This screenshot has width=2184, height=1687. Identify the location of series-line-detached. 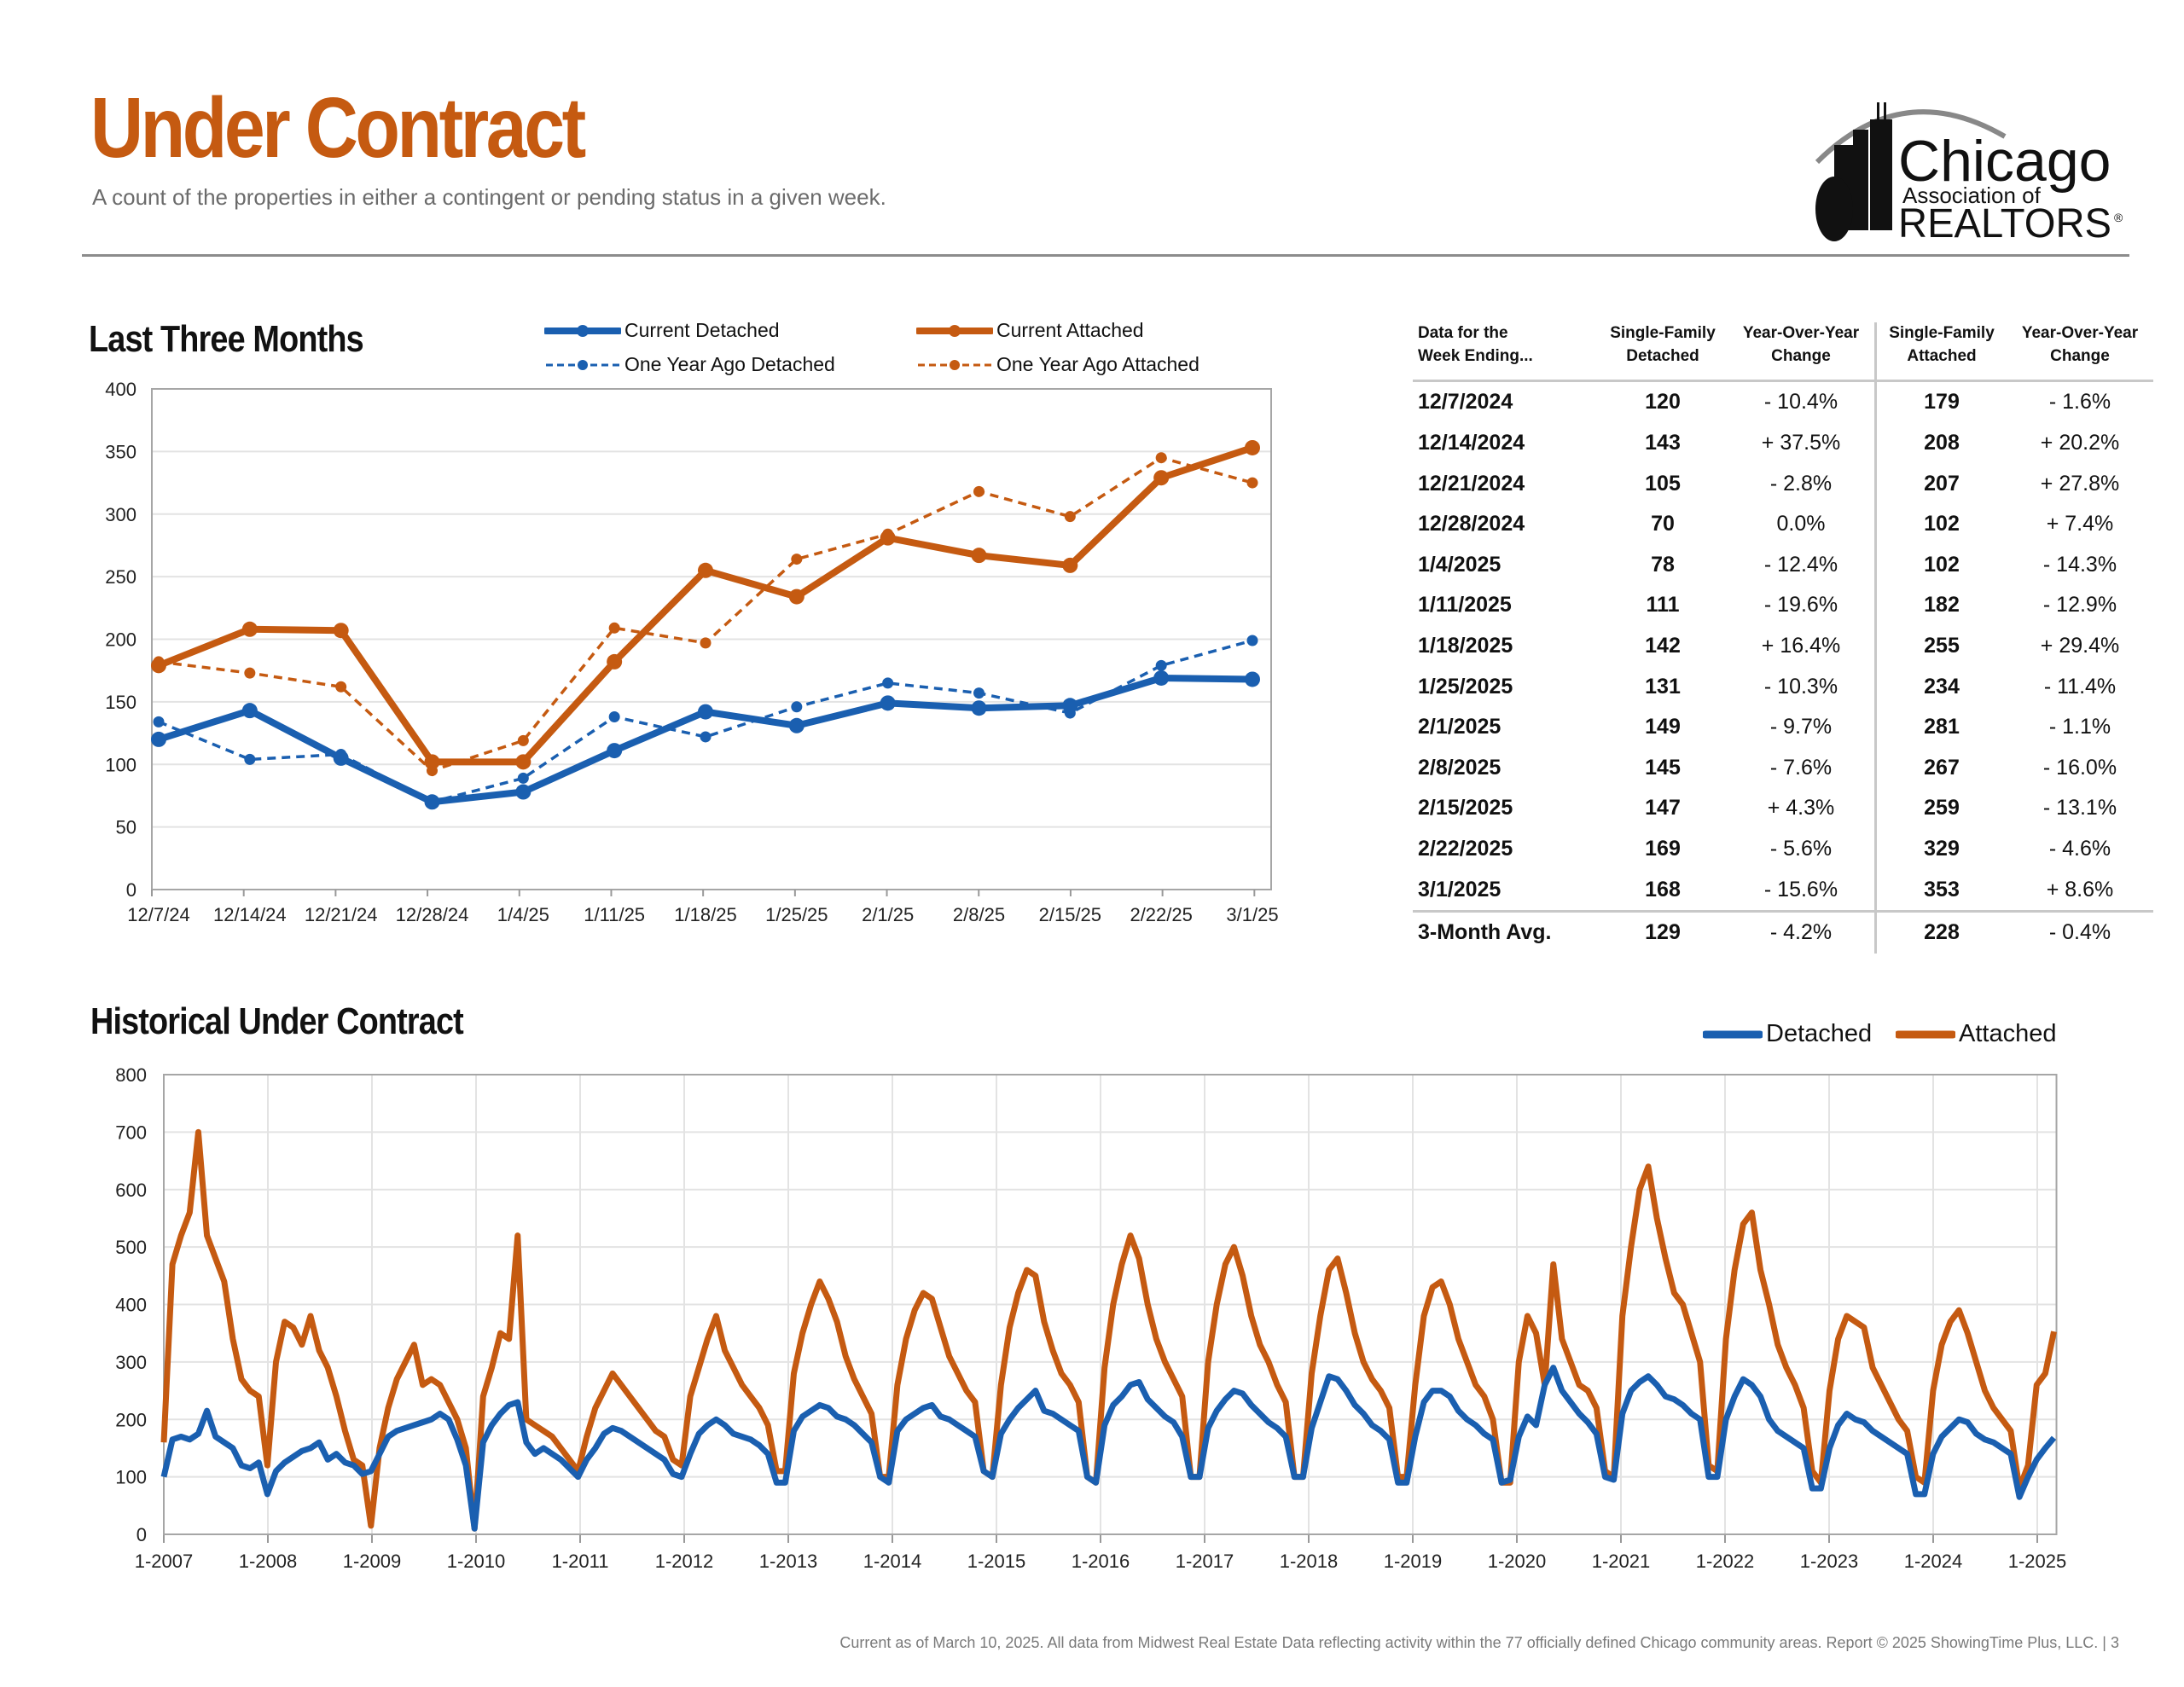
(1108, 1448).